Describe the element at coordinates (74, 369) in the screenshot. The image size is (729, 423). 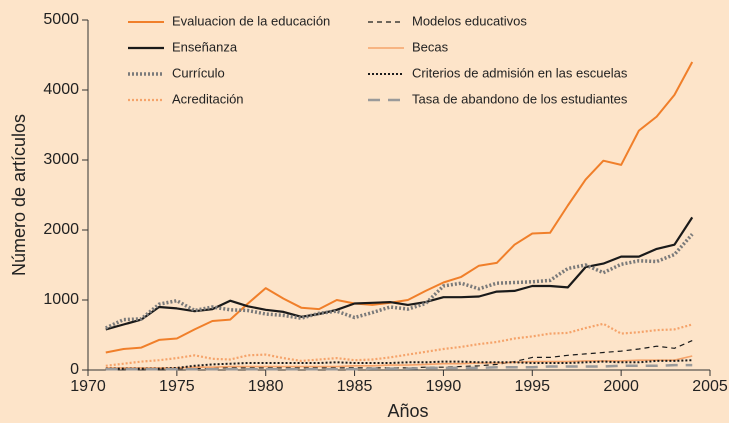
I see `y-tick-label: 0` at that location.